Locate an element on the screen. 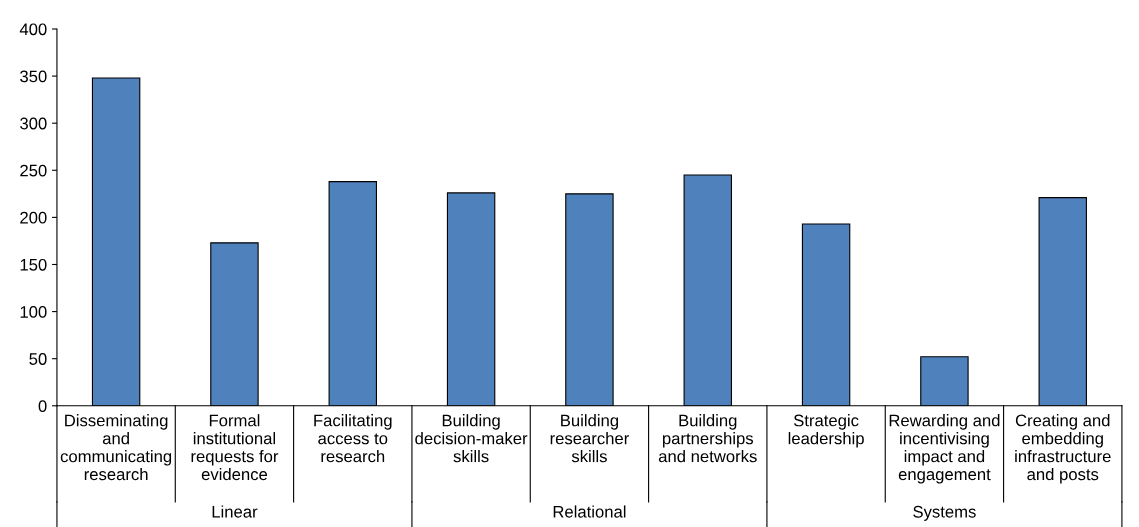  y-tick-label: 150 is located at coordinates (33, 264).